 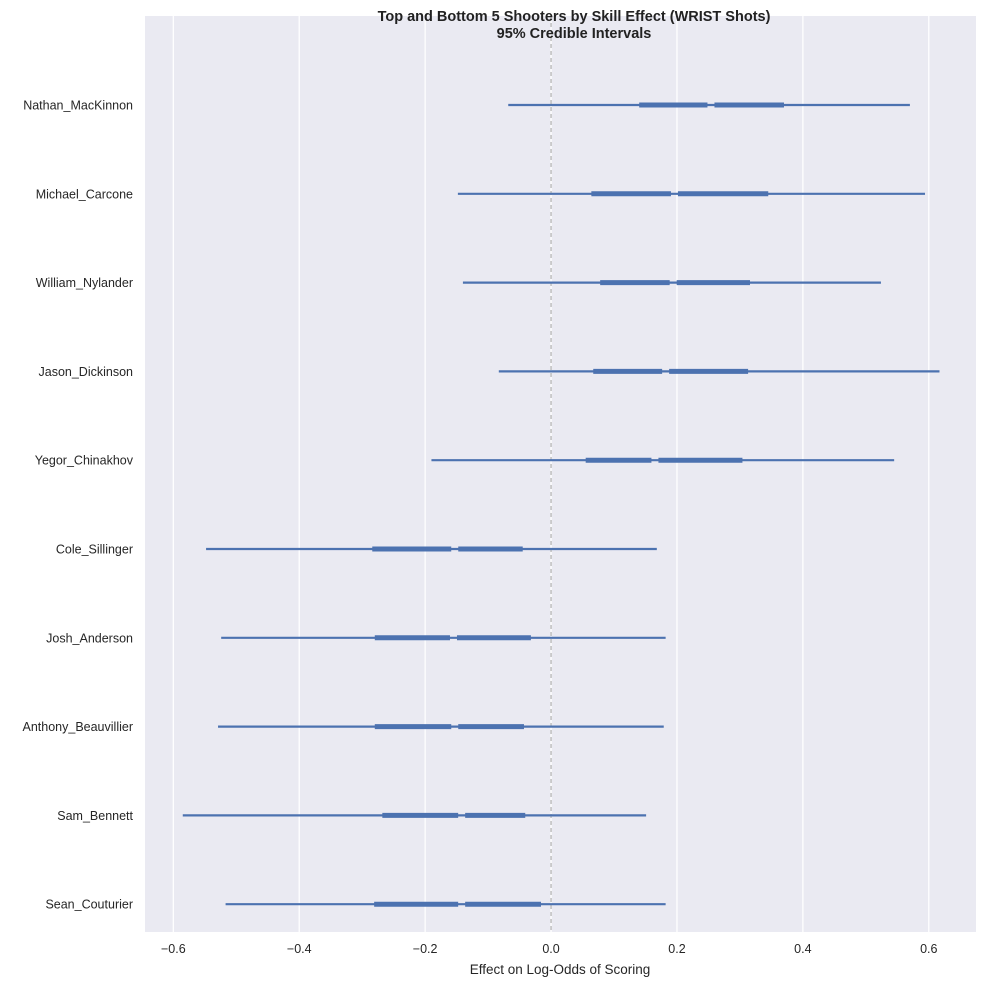 What do you see at coordinates (802, 949) in the screenshot?
I see `x-tick-label: 0.4` at bounding box center [802, 949].